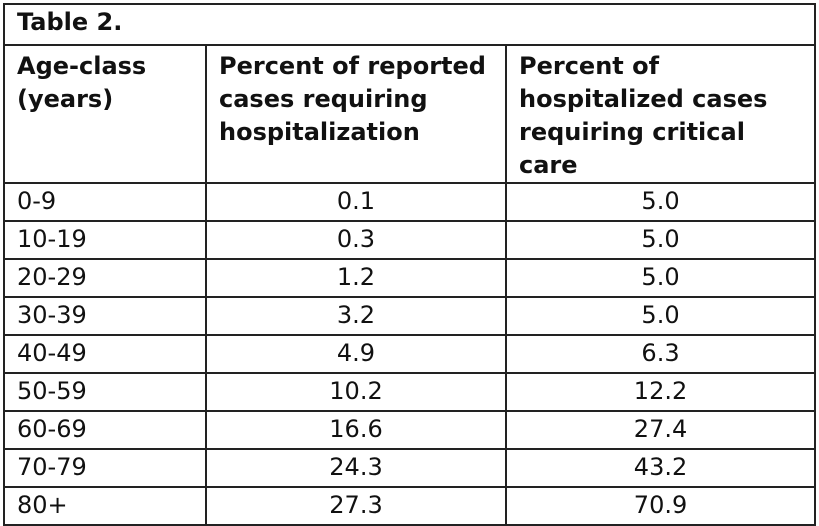 Image resolution: width=819 pixels, height=526 pixels. I want to click on cell-hosp: 16.6, so click(356, 430).